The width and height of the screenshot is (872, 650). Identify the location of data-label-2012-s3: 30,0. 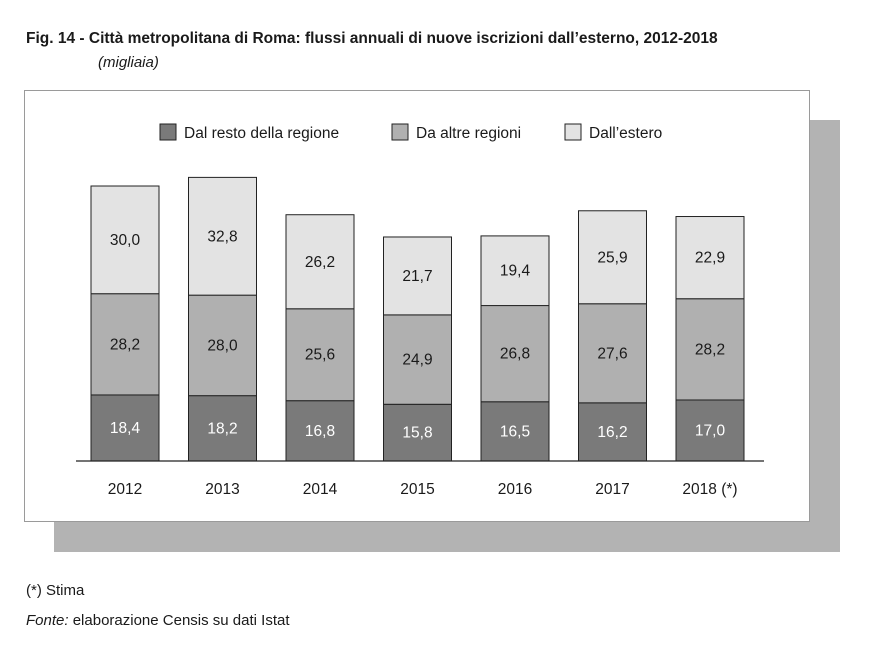
(125, 240).